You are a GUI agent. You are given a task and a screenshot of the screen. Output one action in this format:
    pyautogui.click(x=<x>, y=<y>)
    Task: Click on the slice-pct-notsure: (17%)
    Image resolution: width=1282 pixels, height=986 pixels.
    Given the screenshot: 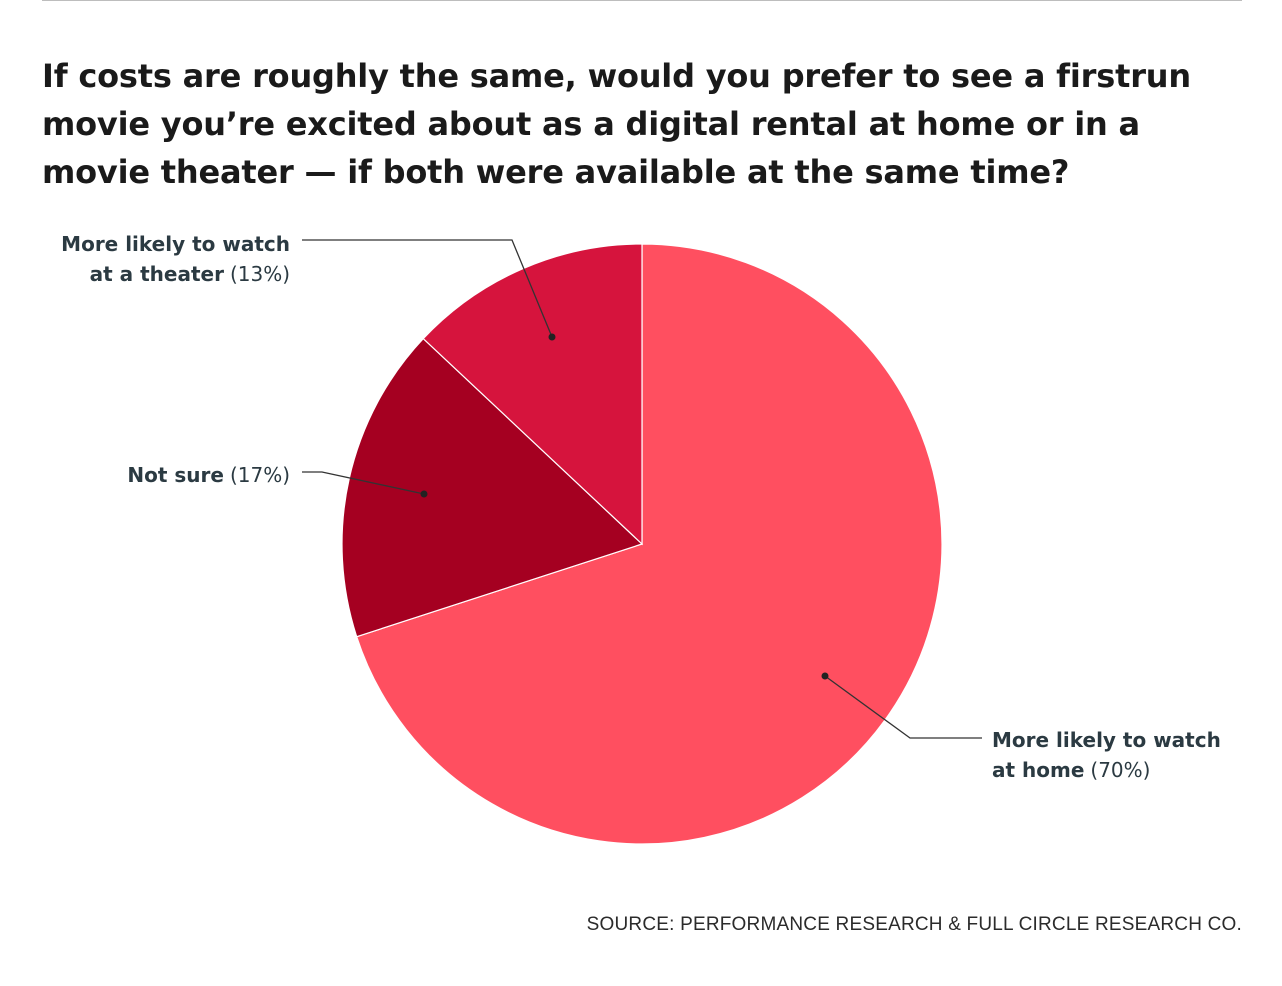 What is the action you would take?
    pyautogui.click(x=260, y=475)
    